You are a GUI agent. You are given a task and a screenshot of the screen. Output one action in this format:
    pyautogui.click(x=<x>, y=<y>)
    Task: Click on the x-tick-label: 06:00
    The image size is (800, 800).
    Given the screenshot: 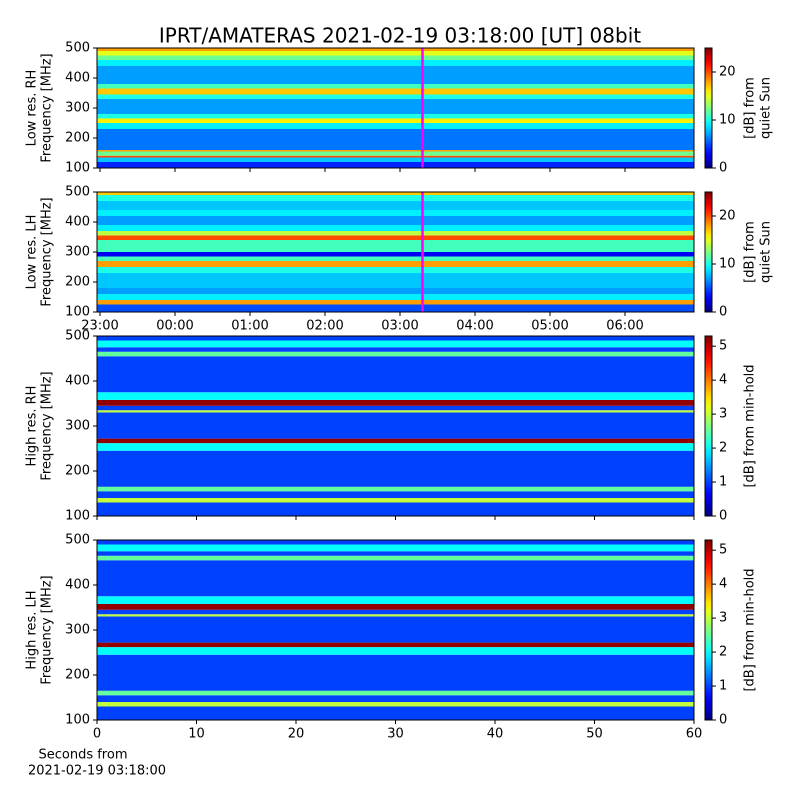 What is the action you would take?
    pyautogui.click(x=624, y=326)
    